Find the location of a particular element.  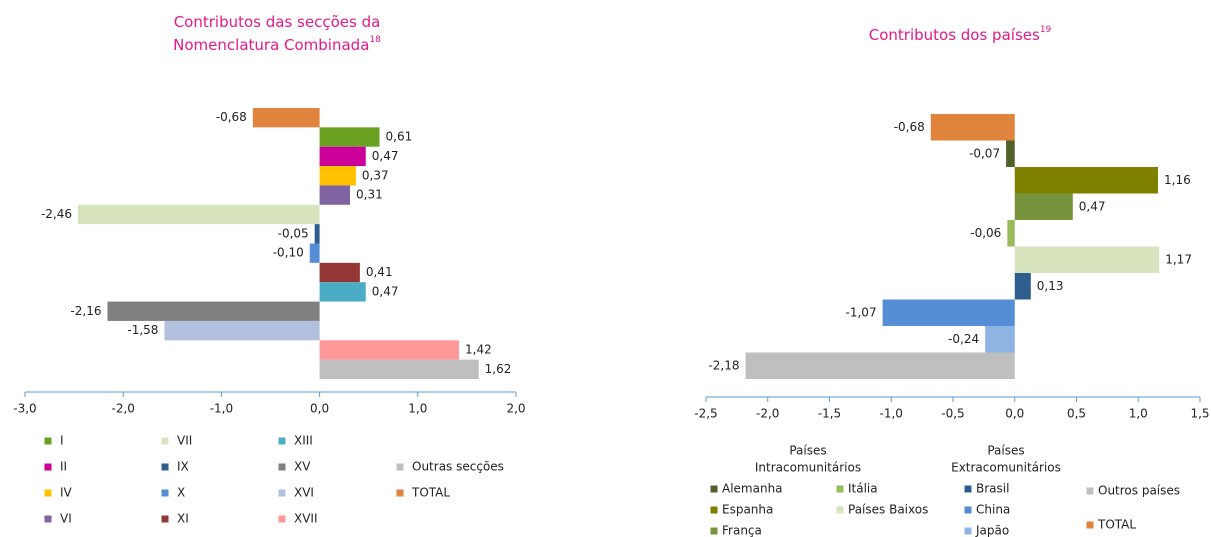

value-label: -2,46 is located at coordinates (56, 214).